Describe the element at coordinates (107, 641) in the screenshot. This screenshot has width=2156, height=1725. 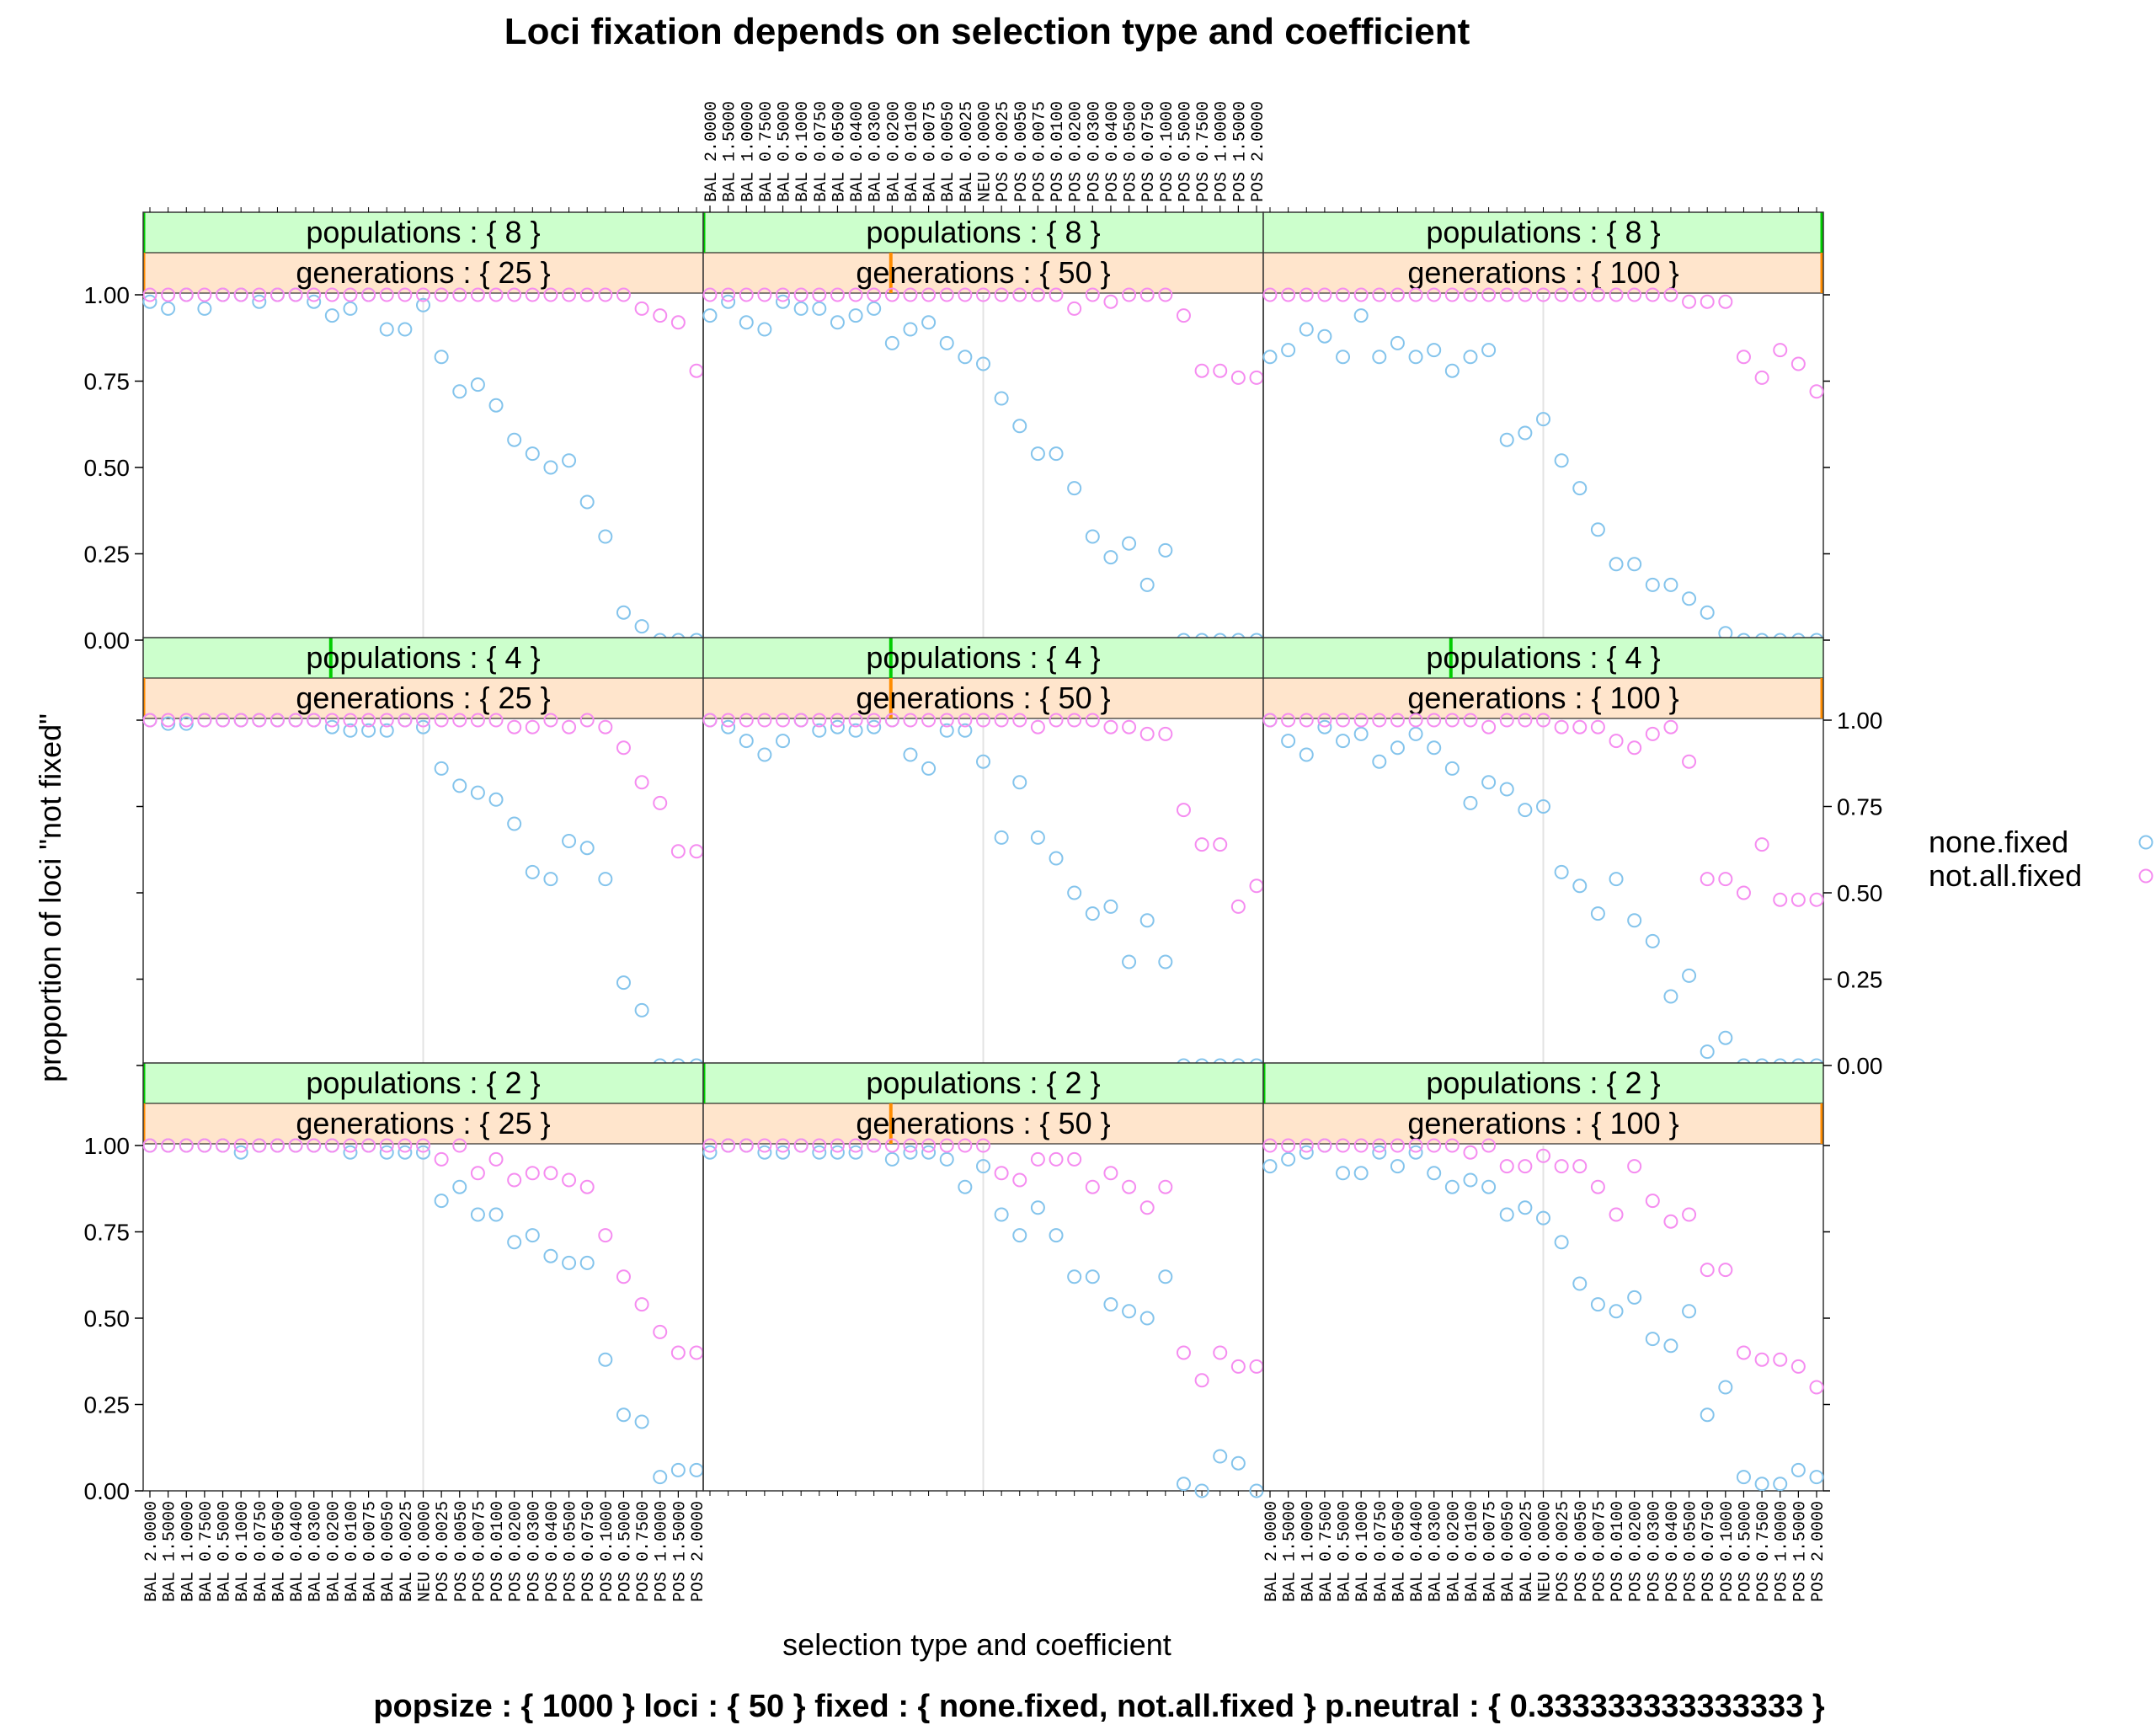
I see `y-tick-label: 0.00` at that location.